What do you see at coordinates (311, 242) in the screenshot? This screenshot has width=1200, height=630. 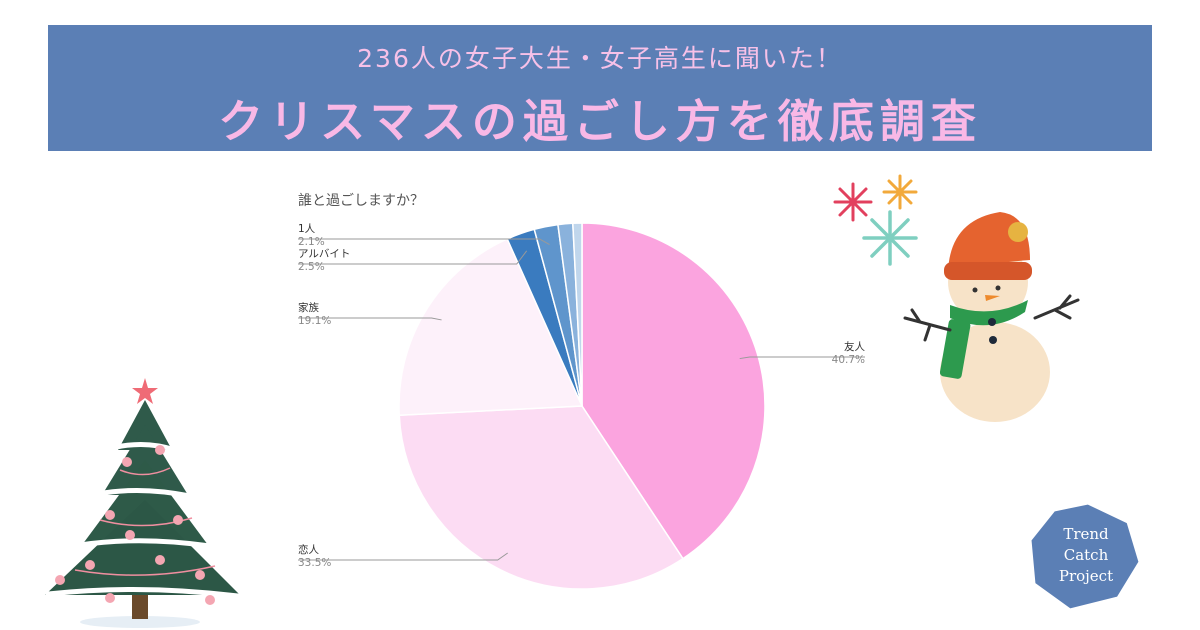 I see `pie-pct-label-4: 2.1%` at bounding box center [311, 242].